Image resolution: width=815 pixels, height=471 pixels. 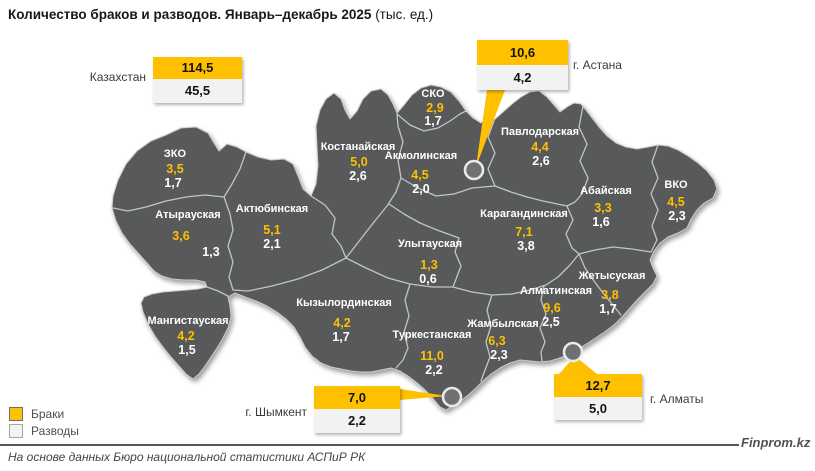 I want to click on total-callout: 114,5 45,5, so click(x=197, y=80).